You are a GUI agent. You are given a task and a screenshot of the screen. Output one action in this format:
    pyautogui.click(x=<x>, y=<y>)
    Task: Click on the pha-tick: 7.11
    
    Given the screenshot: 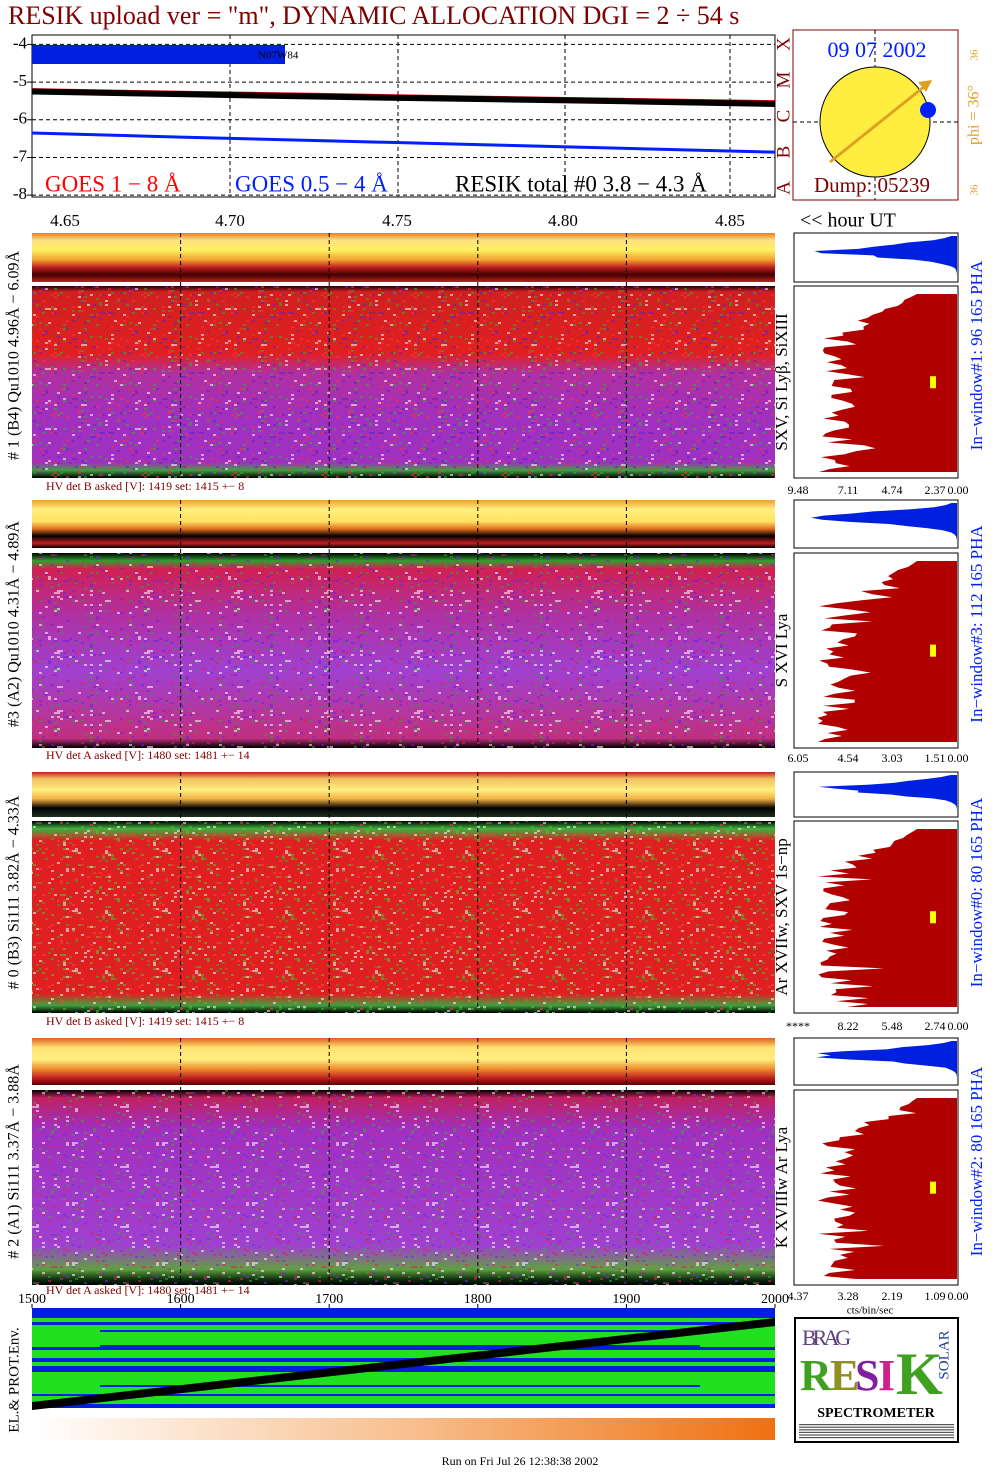 What is the action you would take?
    pyautogui.click(x=848, y=490)
    